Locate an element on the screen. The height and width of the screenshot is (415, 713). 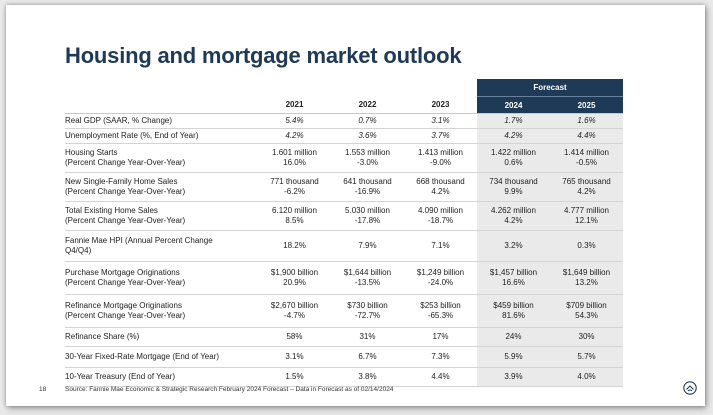
row-label-line: Refinance Share (%) is located at coordinates (102, 336).